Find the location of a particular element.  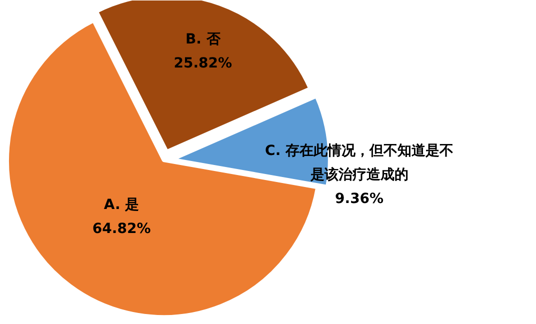

data-label: 9.36% is located at coordinates (359, 198).